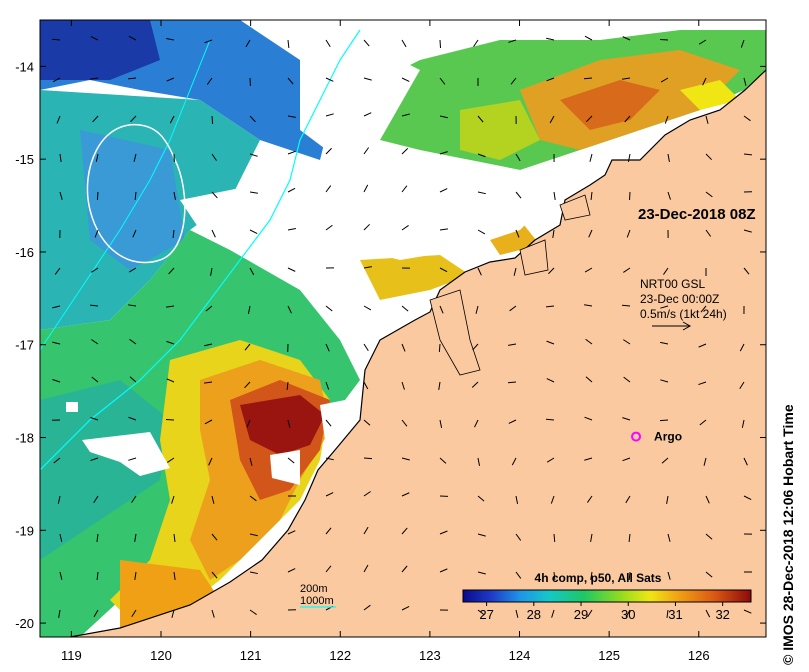 This screenshot has height=672, width=809. I want to click on colorbar-tick-label: 29, so click(581, 614).